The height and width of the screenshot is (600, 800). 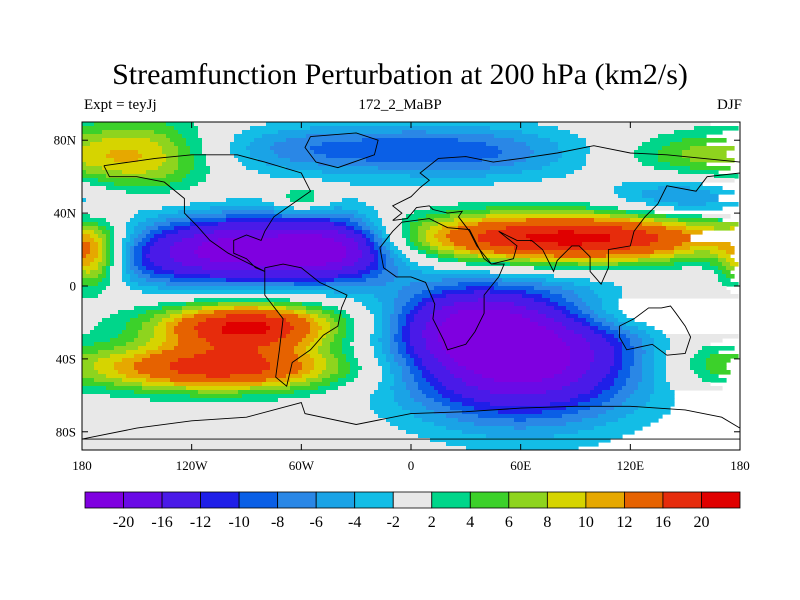 What do you see at coordinates (374, 500) in the screenshot?
I see `colorbar-swatch` at bounding box center [374, 500].